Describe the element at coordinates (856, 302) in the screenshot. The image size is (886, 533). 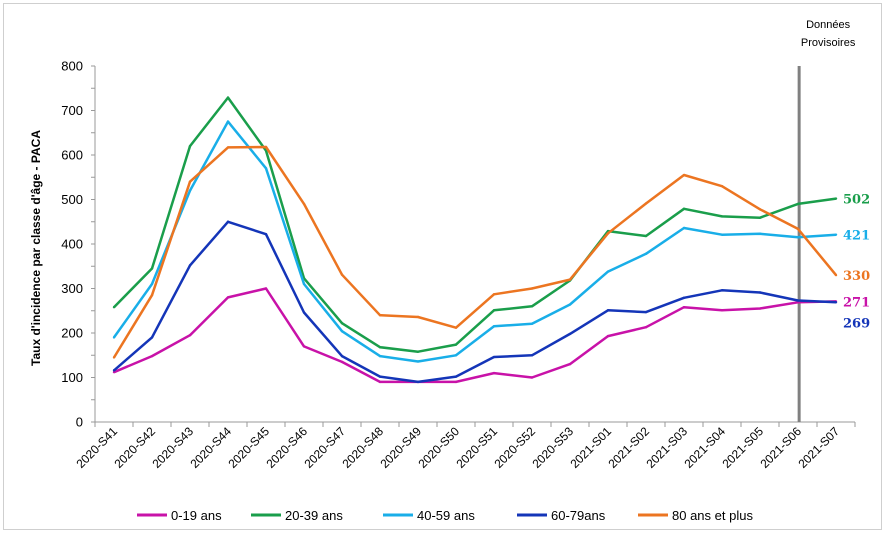
I see `end-label: 271` at that location.